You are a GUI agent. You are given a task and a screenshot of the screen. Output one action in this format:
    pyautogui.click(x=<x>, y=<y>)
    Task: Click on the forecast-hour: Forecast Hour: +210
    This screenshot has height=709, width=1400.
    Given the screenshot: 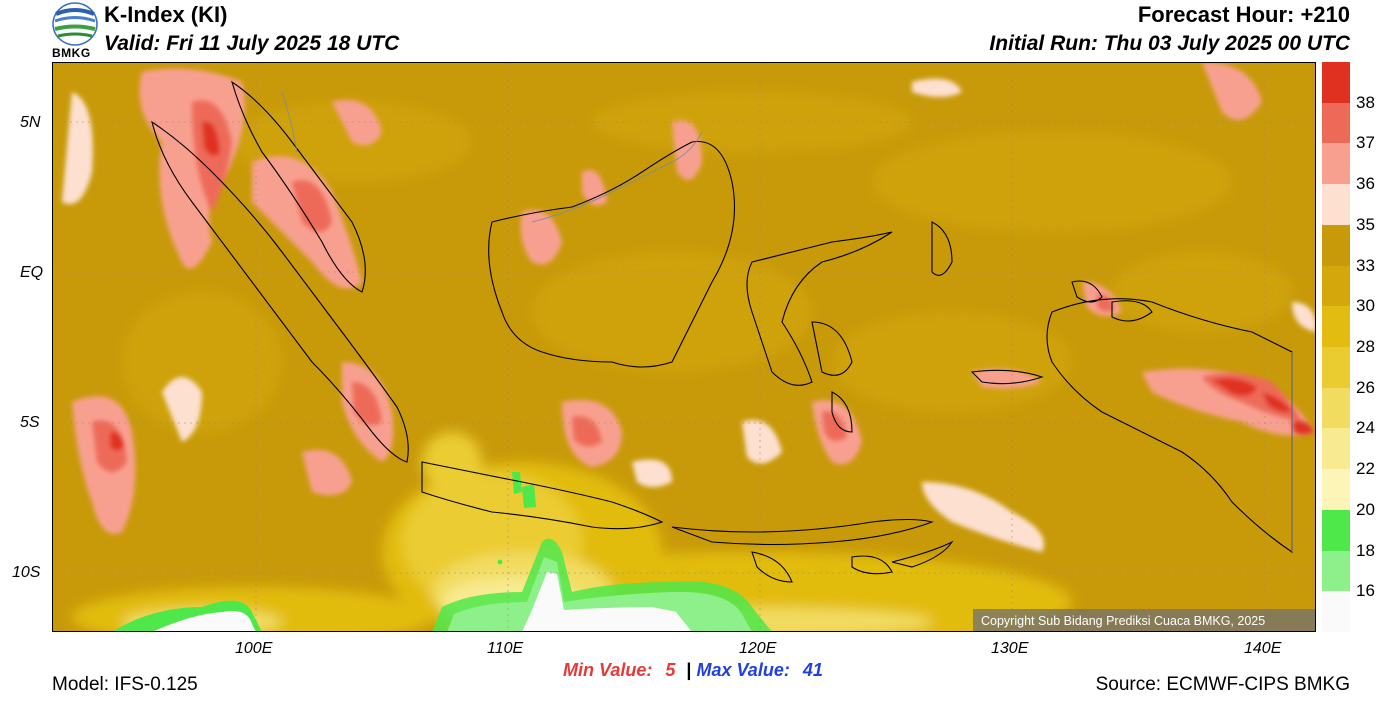 What is the action you would take?
    pyautogui.click(x=1243, y=14)
    